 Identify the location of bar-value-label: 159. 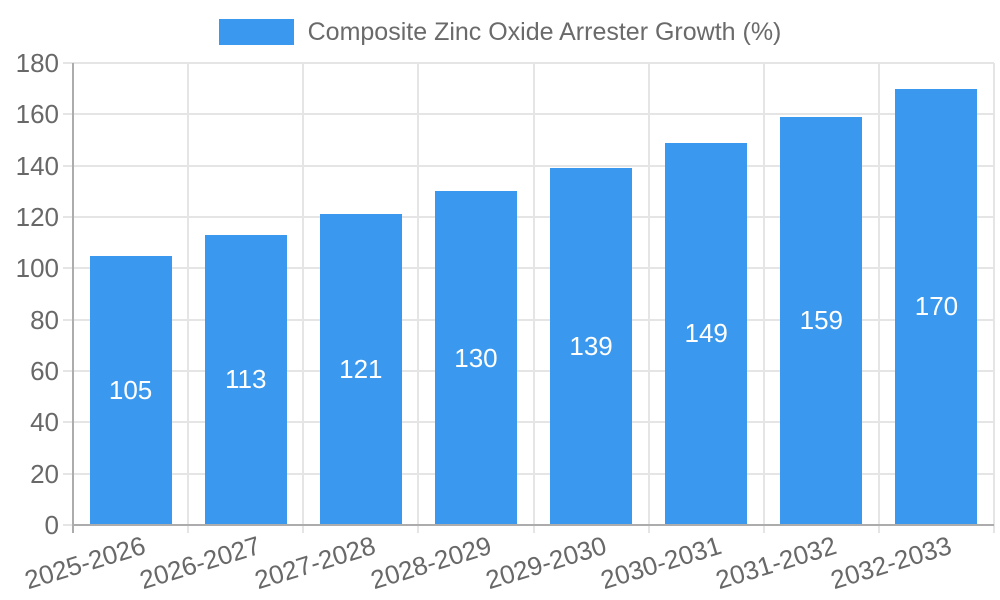
(821, 320).